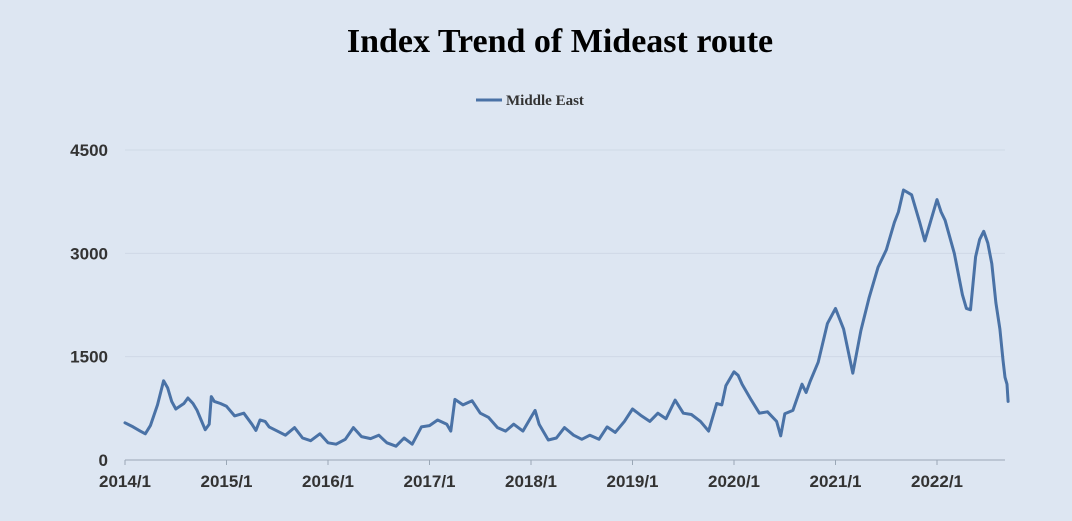 The height and width of the screenshot is (521, 1072). I want to click on x-tick-label: 2015/1, so click(227, 481).